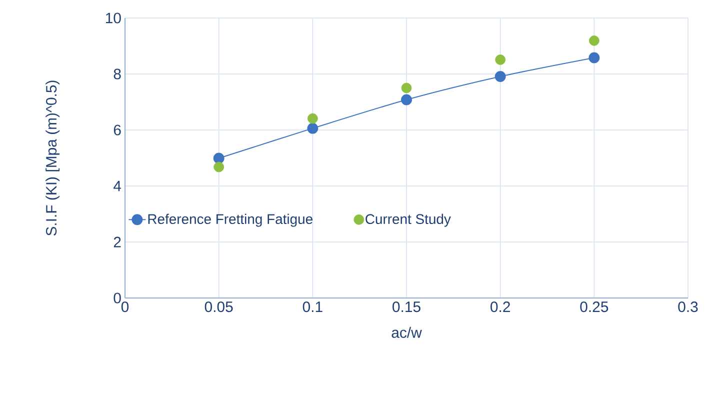 The width and height of the screenshot is (720, 400). Describe the element at coordinates (218, 307) in the screenshot. I see `x-tick-label: 0.05` at that location.